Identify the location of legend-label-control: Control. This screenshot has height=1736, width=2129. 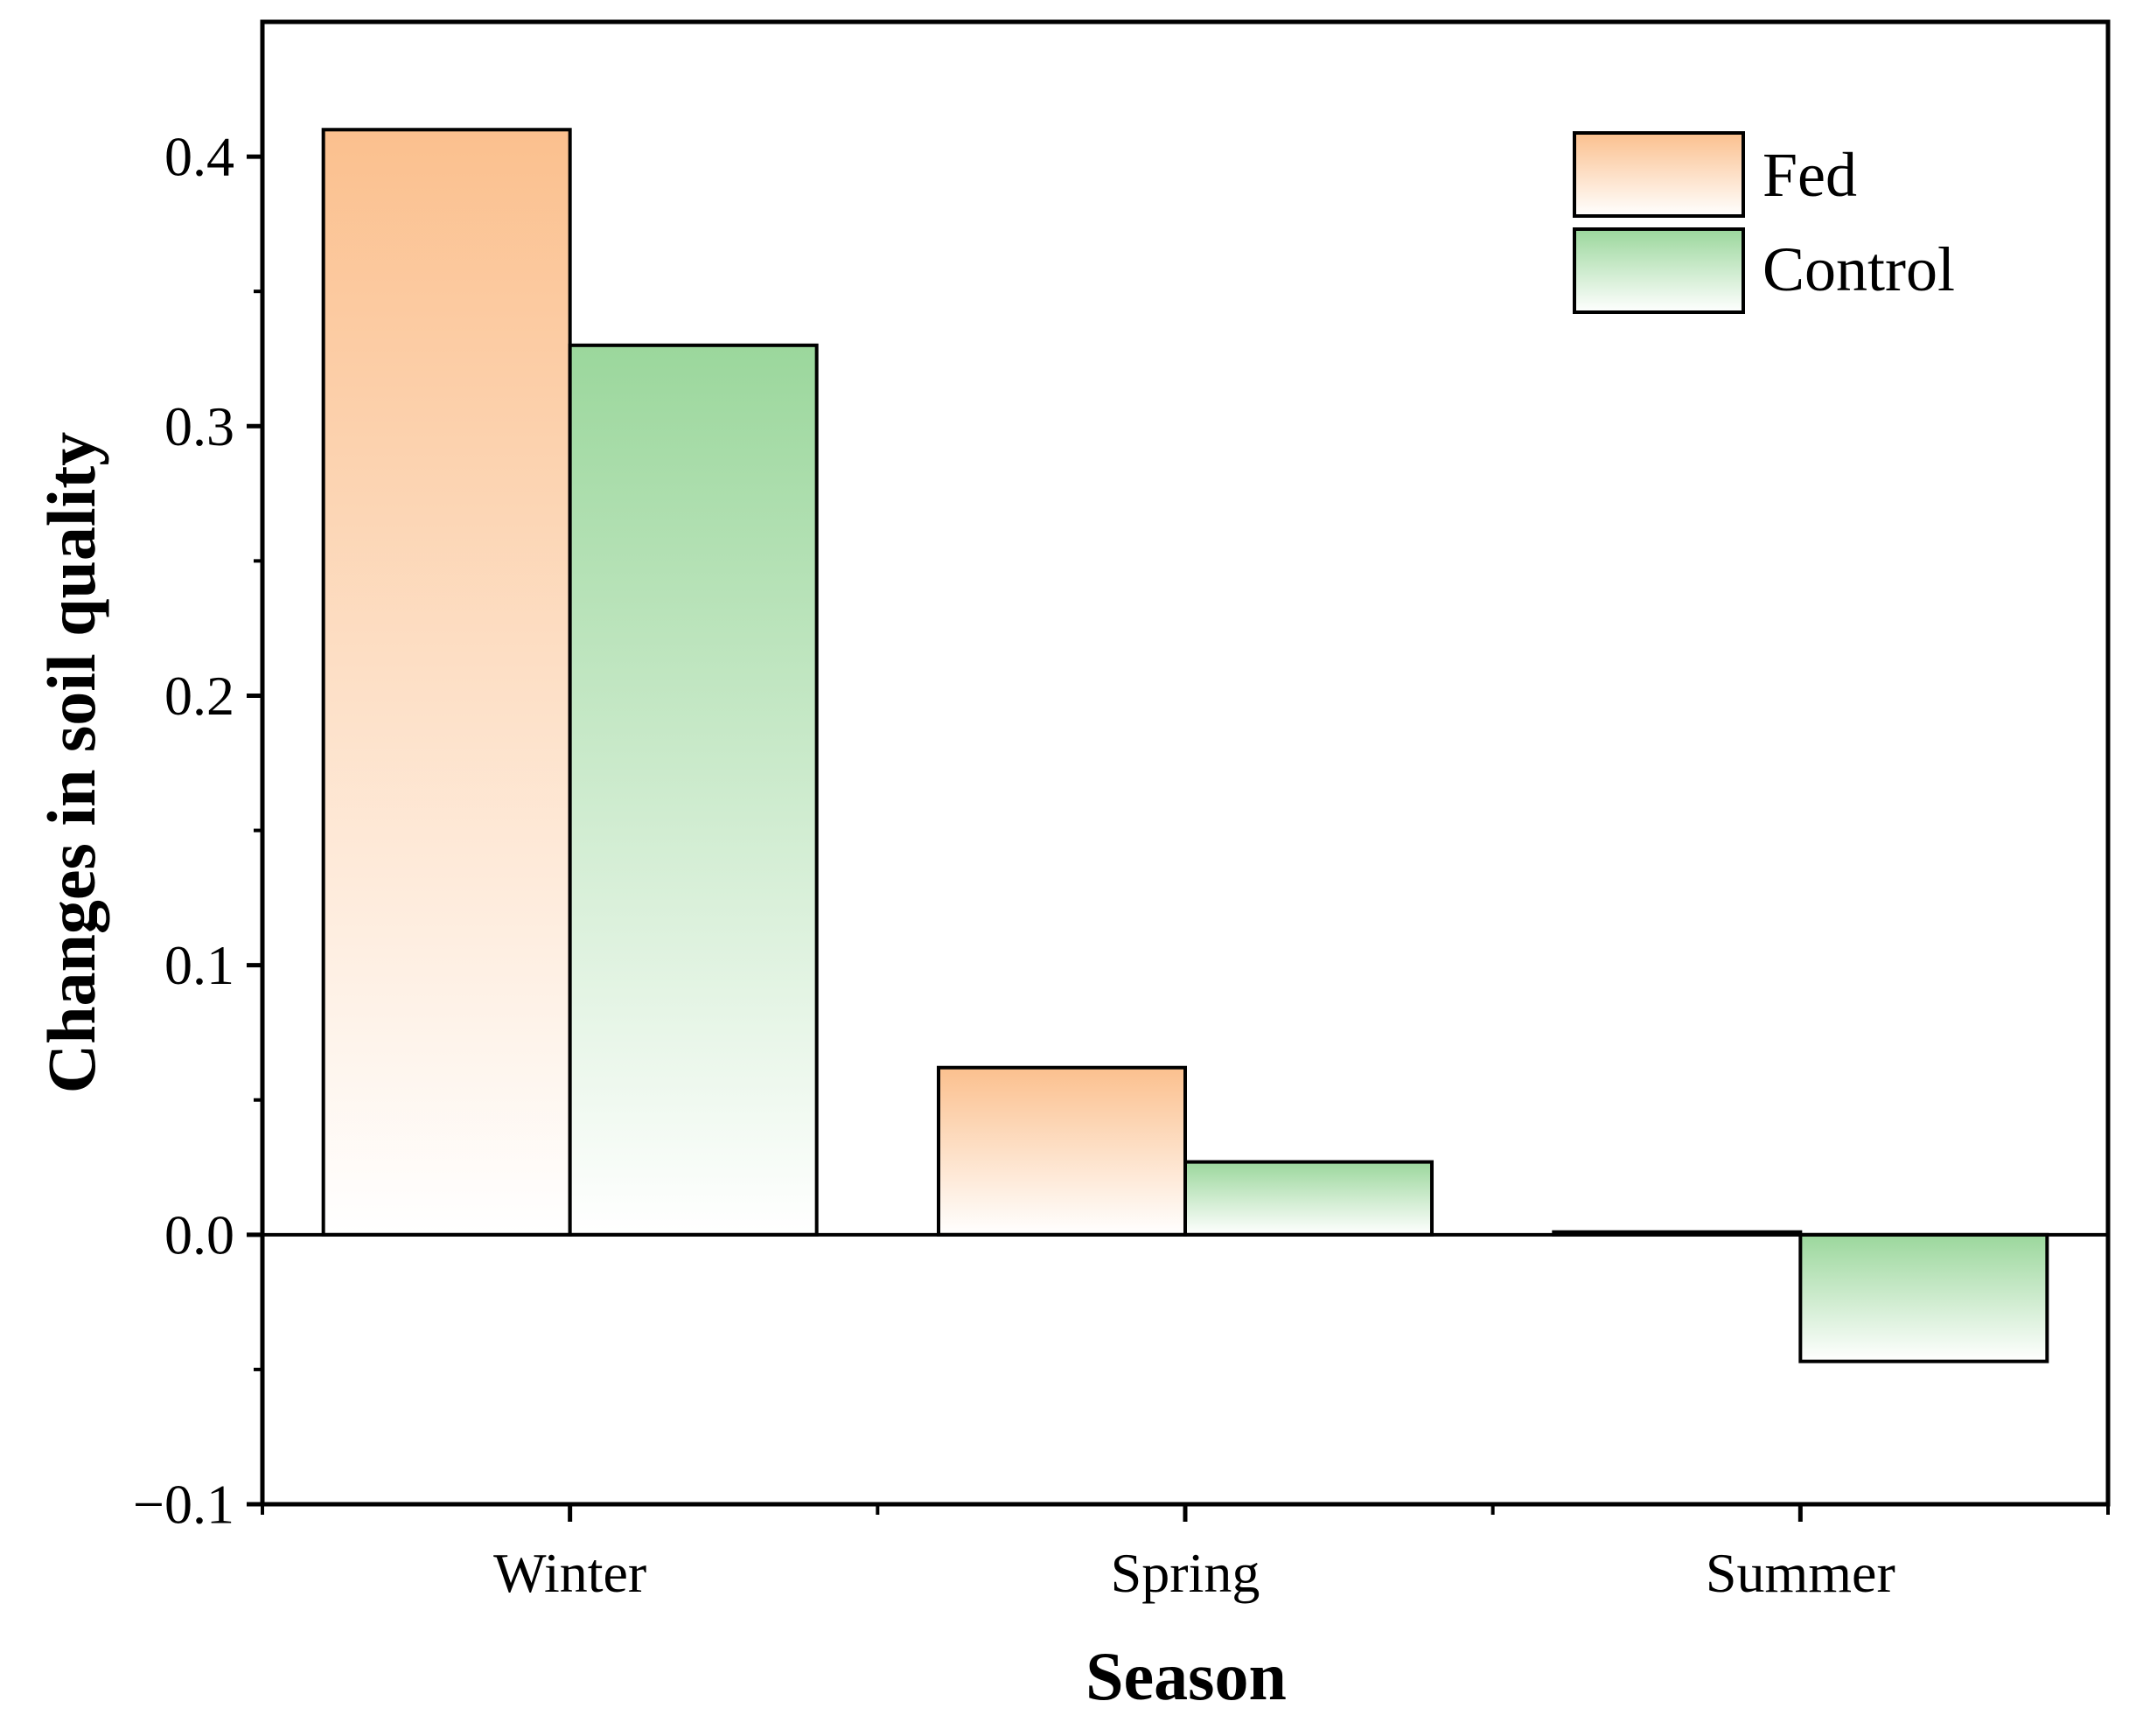
(1859, 269).